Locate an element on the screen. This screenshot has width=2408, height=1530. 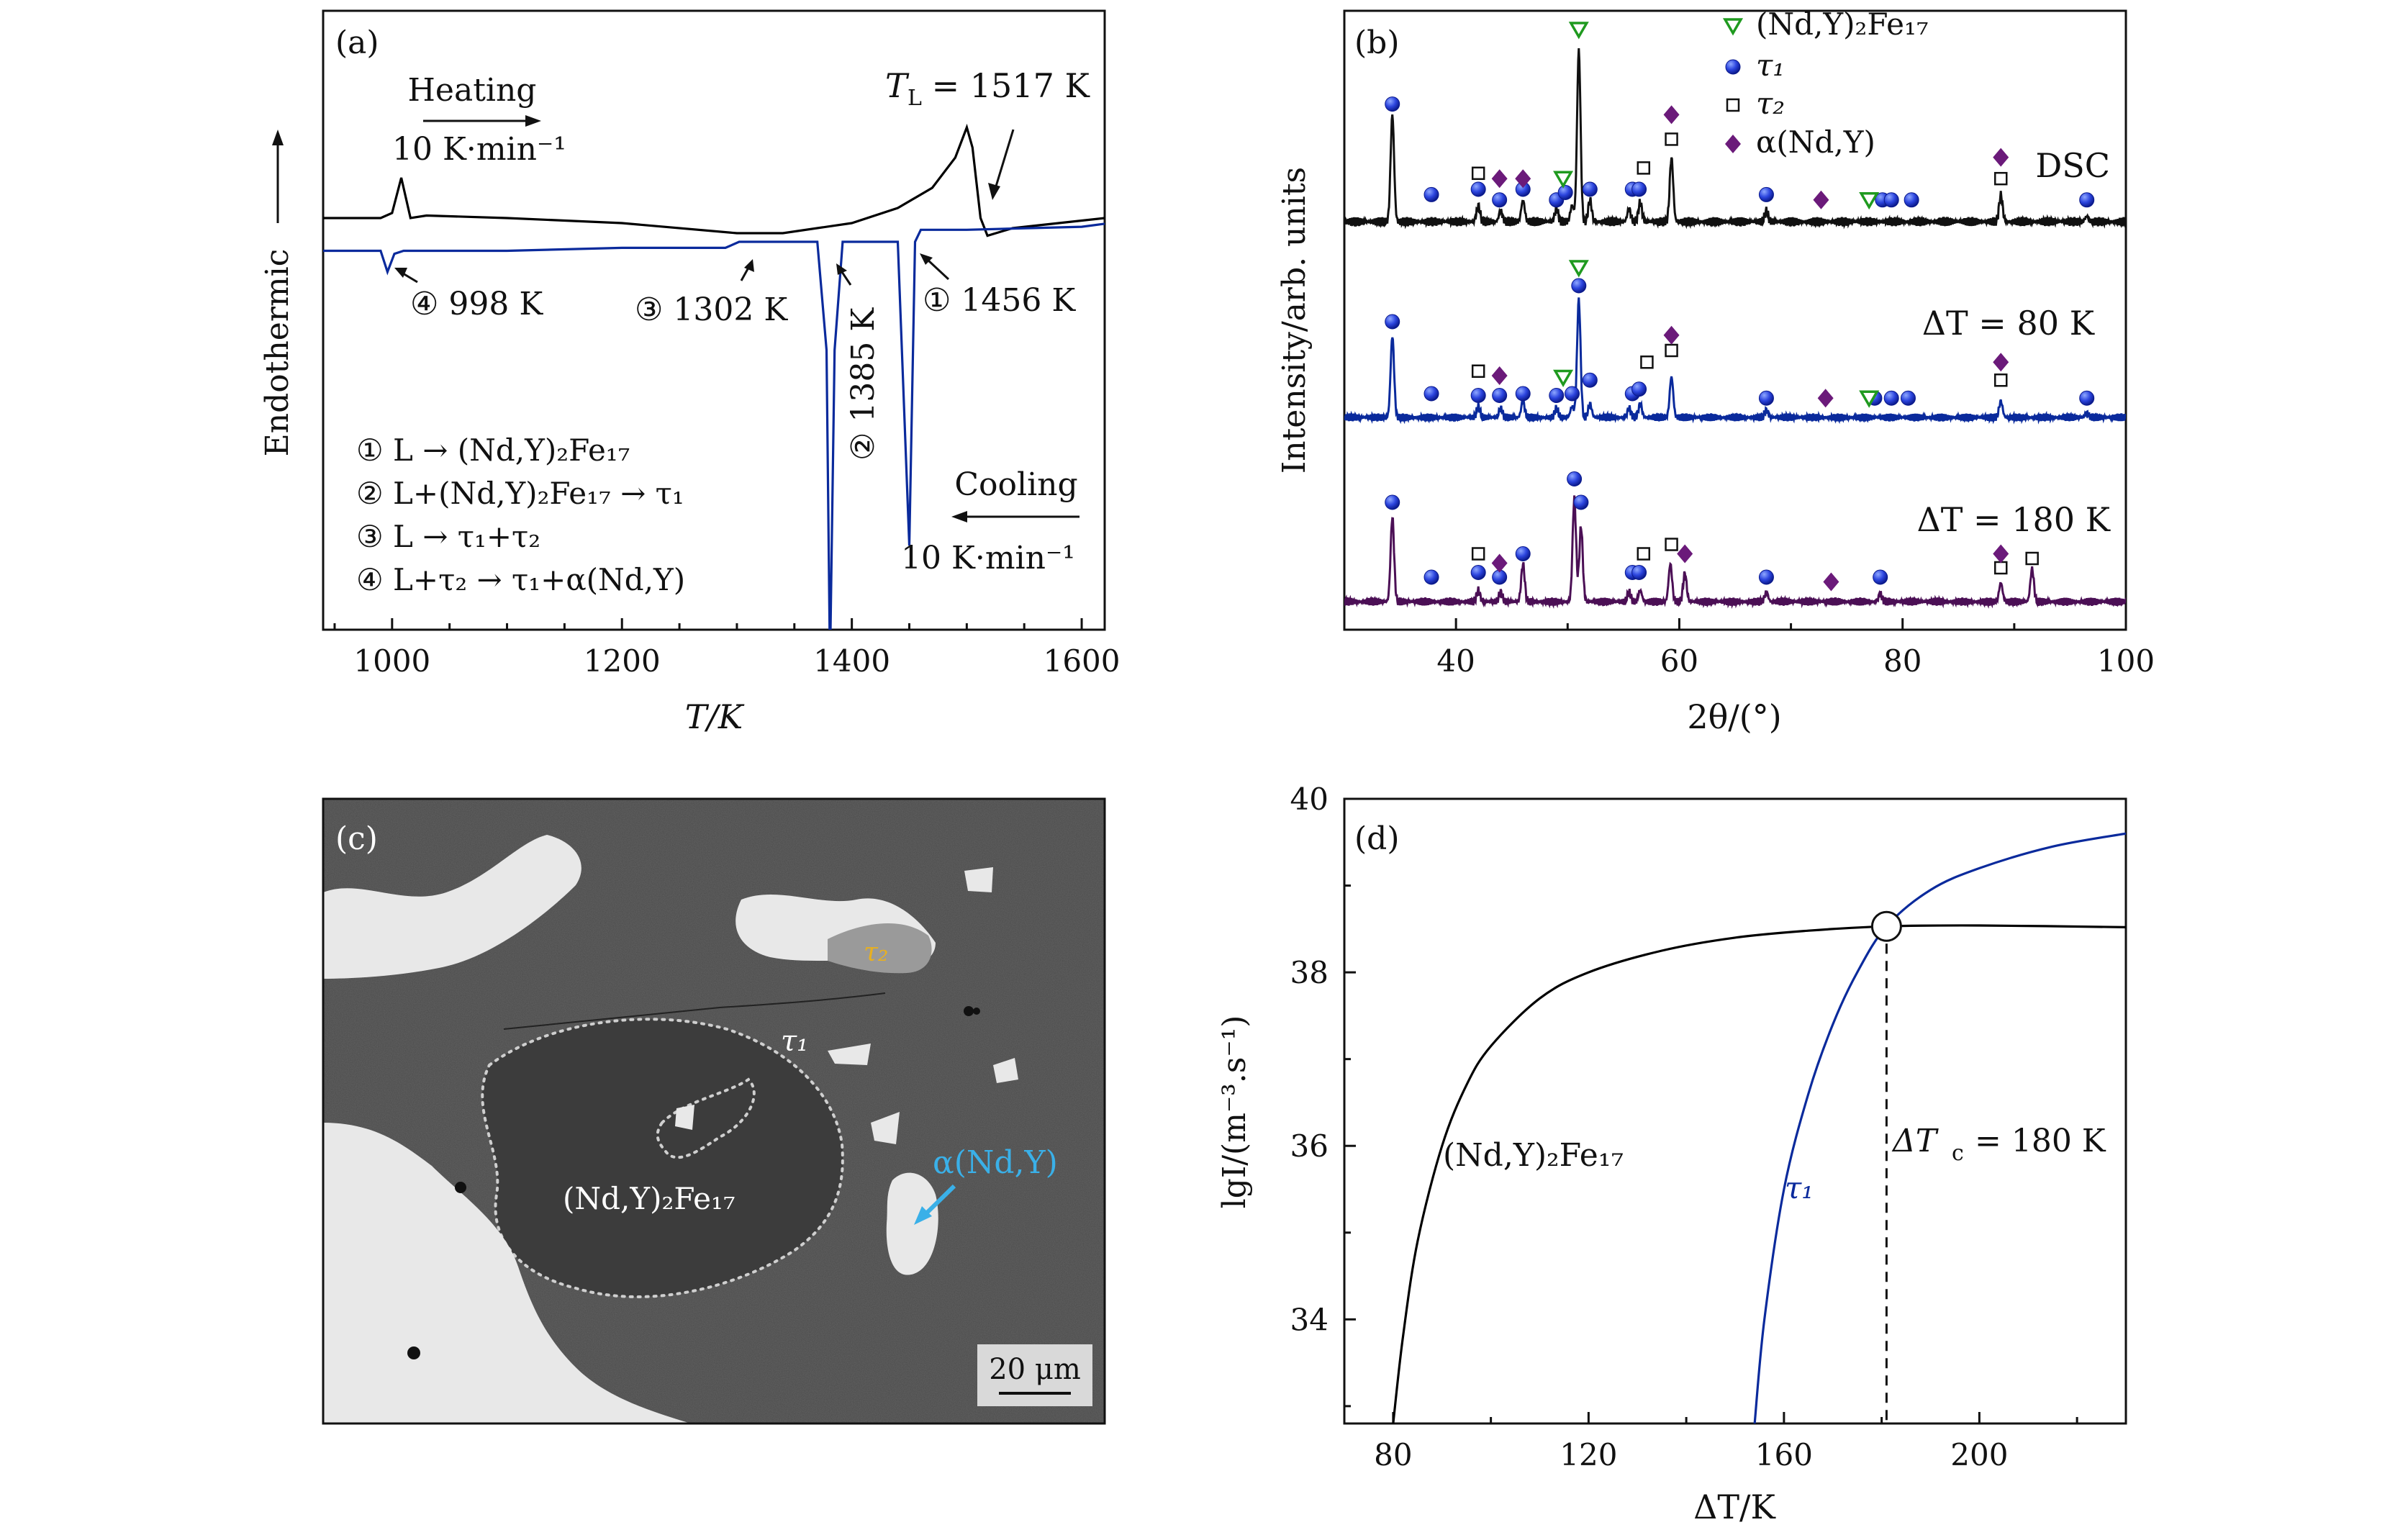
legend-entry-label: (Nd,Y)₂Fe₁₇ is located at coordinates (1842, 24).